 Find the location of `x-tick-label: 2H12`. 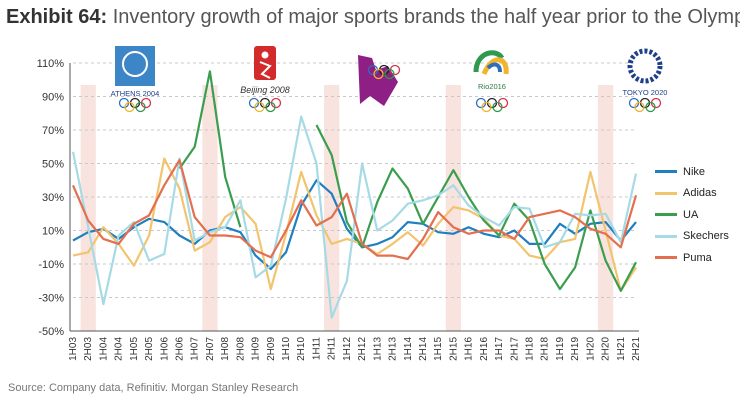

x-tick-label: 2H12 is located at coordinates (362, 349).